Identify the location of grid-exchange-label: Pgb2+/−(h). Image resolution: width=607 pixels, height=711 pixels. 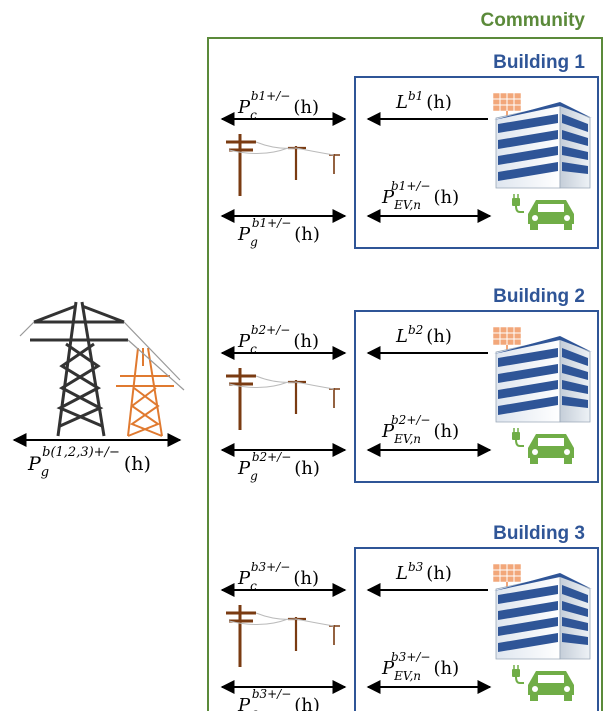
(278, 466).